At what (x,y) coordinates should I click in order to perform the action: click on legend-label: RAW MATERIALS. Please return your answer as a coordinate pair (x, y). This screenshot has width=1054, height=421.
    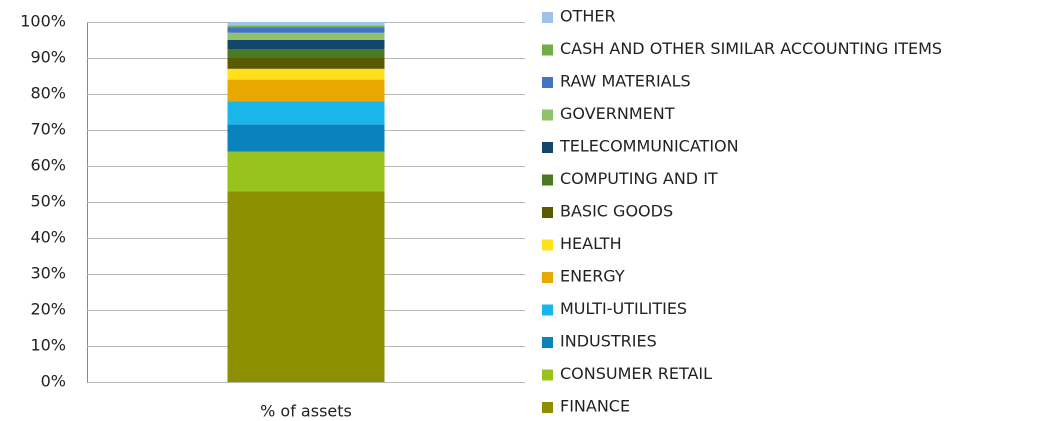
    Looking at the image, I should click on (625, 81).